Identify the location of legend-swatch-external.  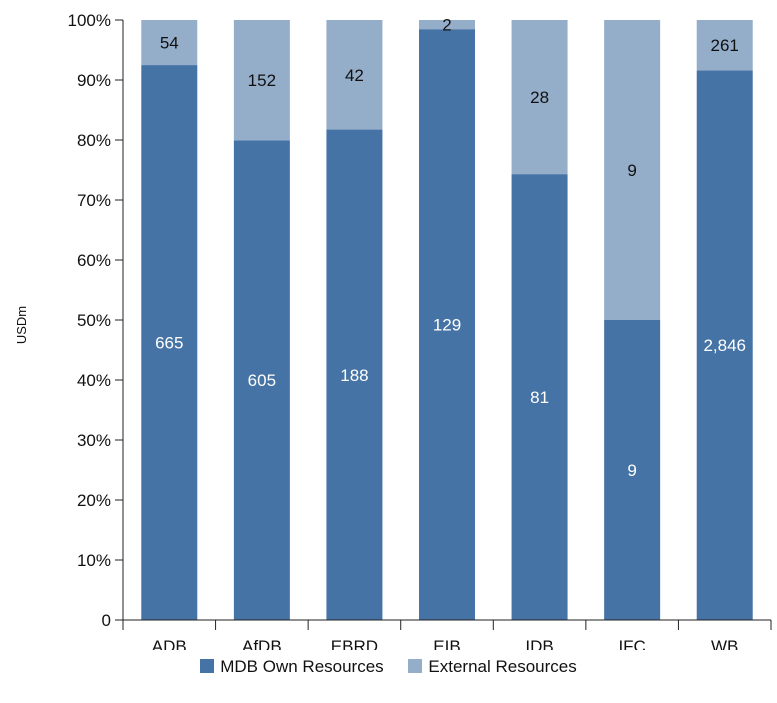
(415, 665).